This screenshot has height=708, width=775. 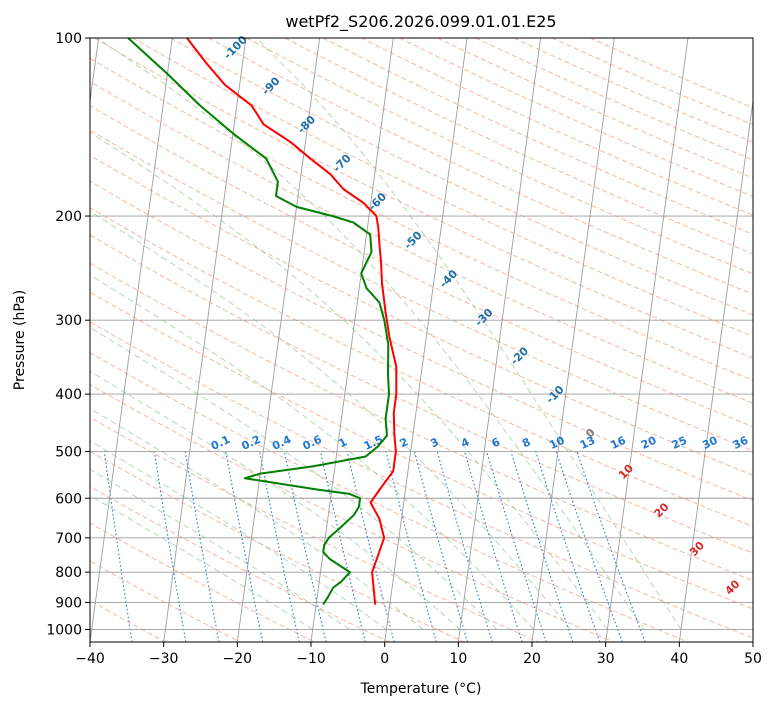 What do you see at coordinates (68, 321) in the screenshot?
I see `y-tick-label: 300` at bounding box center [68, 321].